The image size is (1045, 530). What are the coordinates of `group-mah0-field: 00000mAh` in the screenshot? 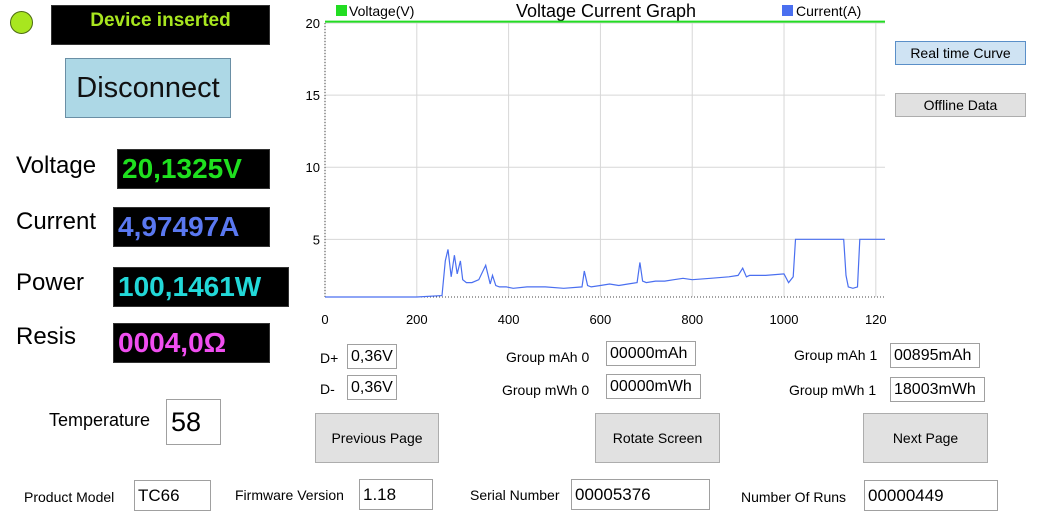 It's located at (651, 353).